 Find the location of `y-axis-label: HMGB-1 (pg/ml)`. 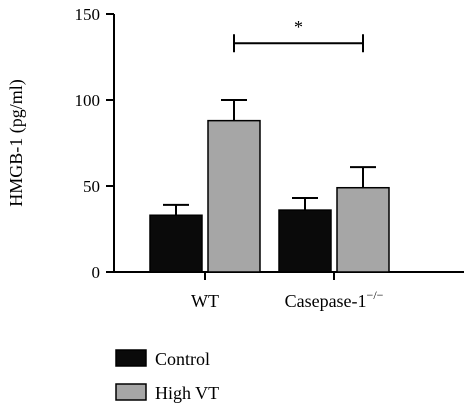

y-axis-label: HMGB-1 (pg/ml) is located at coordinates (16, 143).